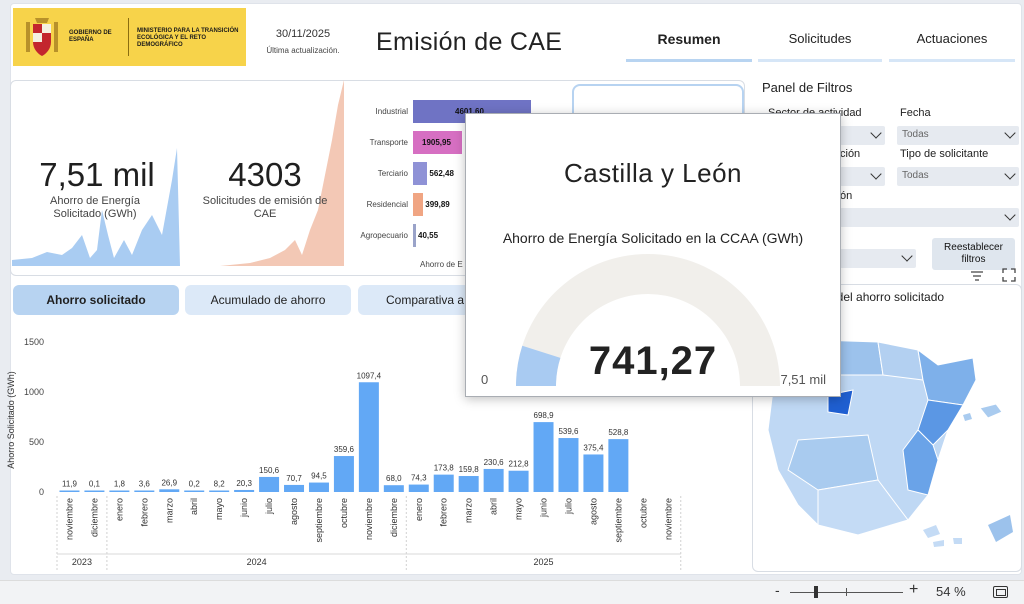  I want to click on bar-value-label: 159,8, so click(469, 469).